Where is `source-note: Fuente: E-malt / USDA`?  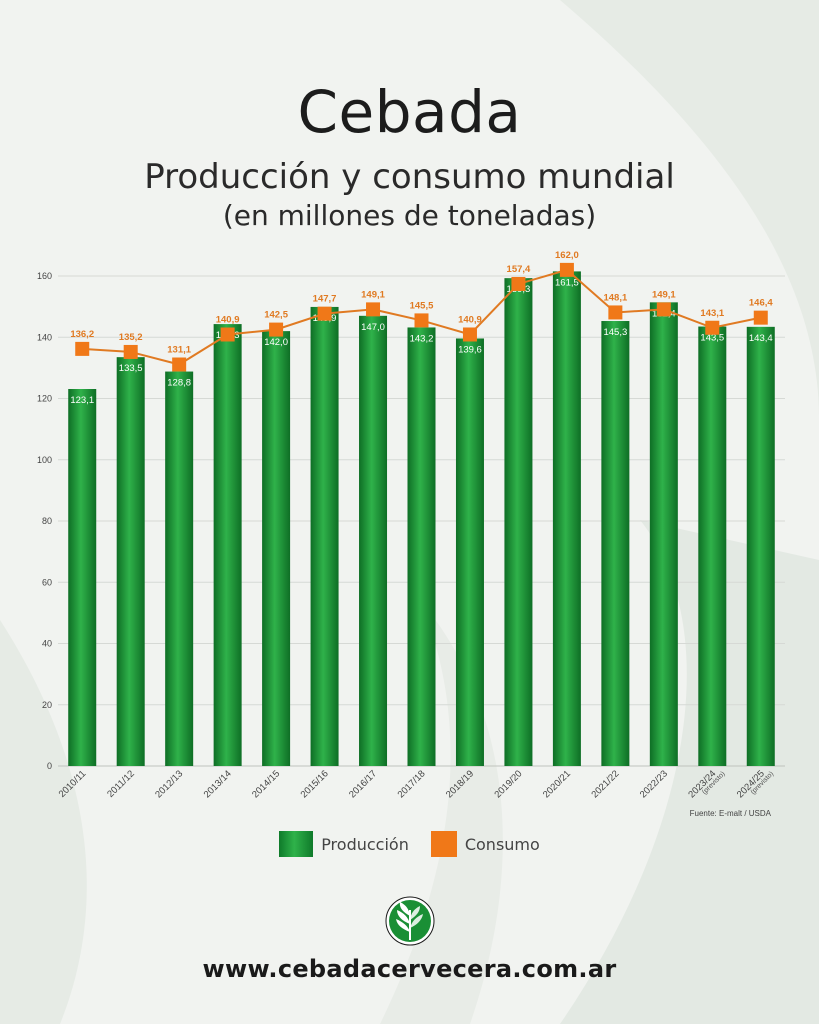 source-note: Fuente: E-malt / USDA is located at coordinates (730, 813).